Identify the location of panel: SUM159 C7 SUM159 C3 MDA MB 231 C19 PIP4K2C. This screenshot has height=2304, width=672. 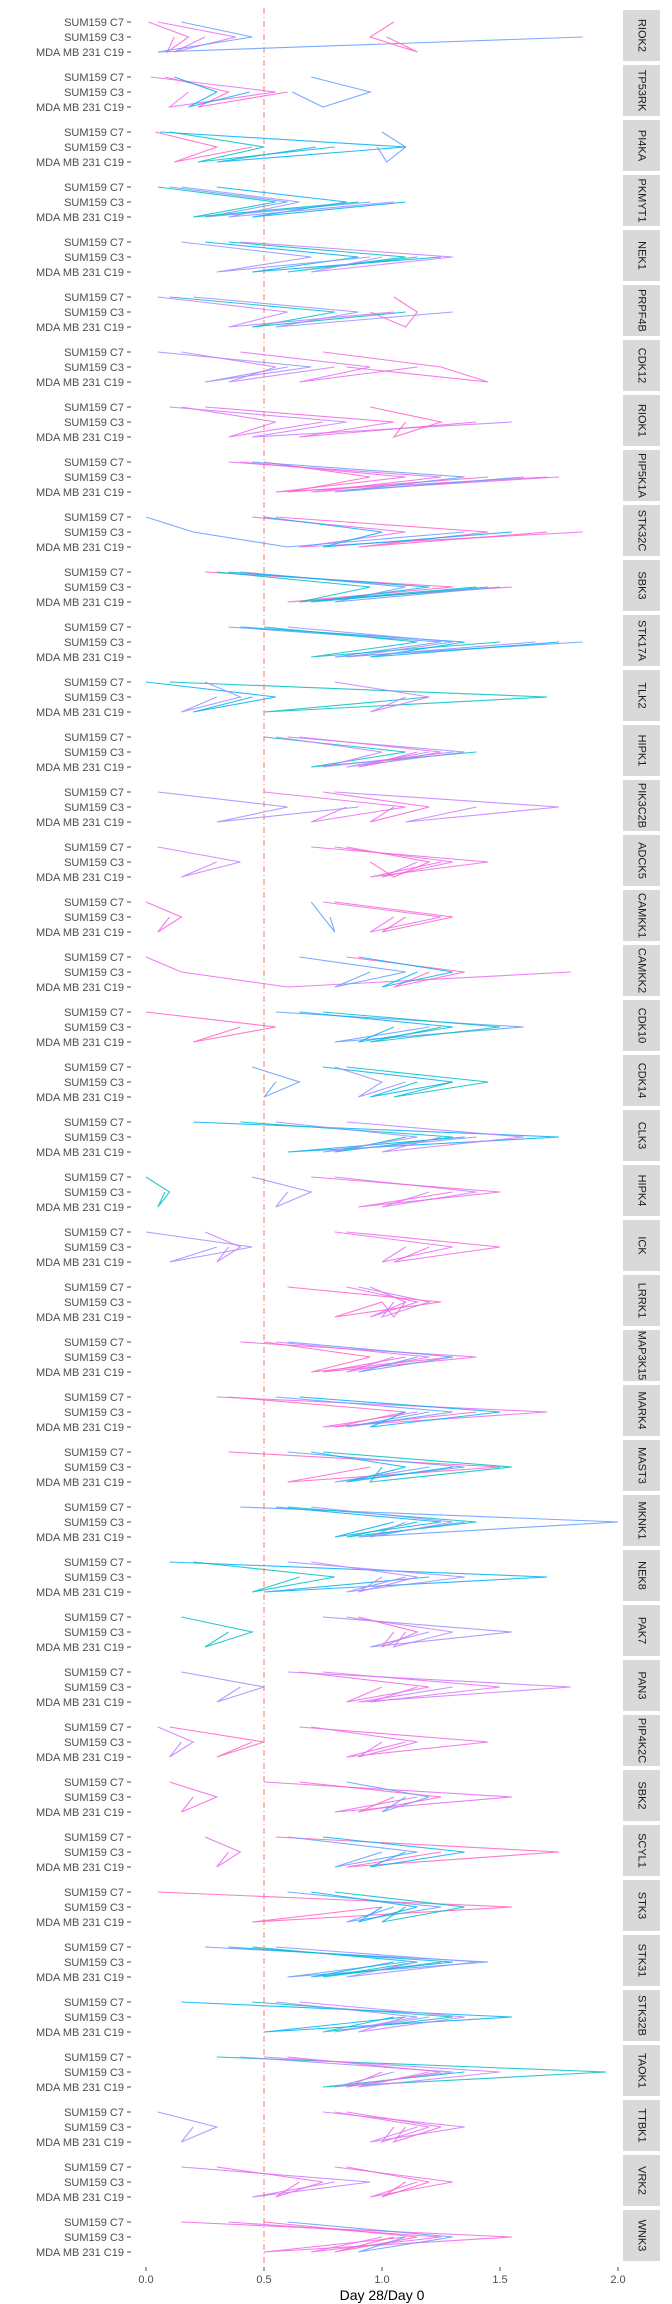
(348, 1740).